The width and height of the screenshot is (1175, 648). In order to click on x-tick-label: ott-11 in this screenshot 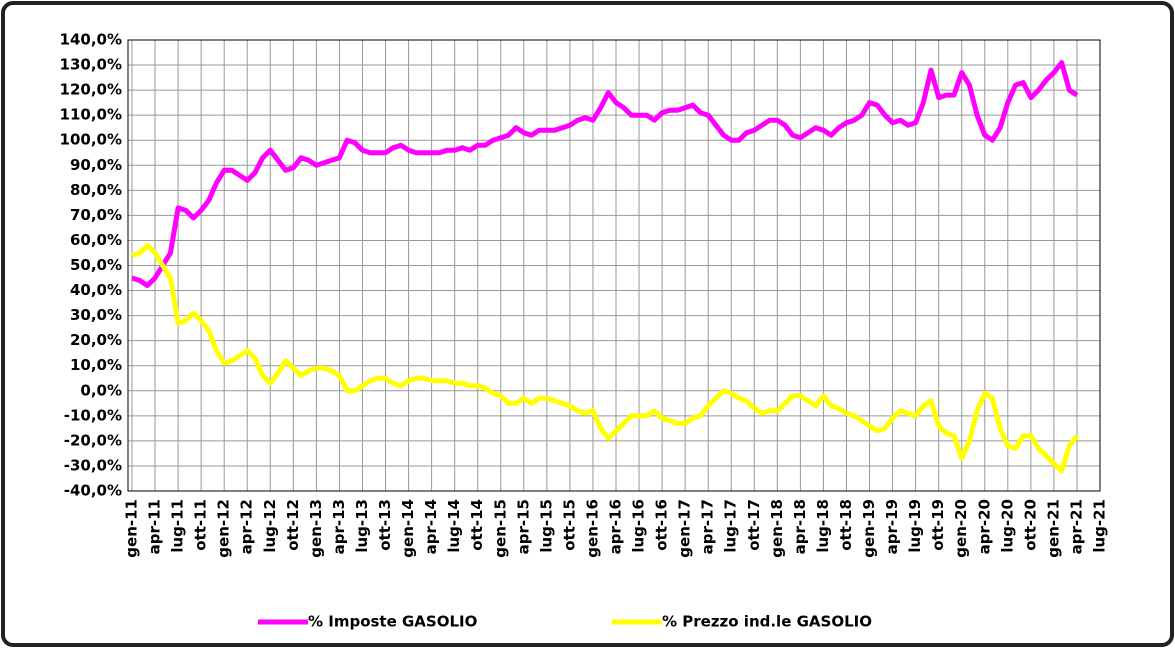, I will do `click(201, 525)`.